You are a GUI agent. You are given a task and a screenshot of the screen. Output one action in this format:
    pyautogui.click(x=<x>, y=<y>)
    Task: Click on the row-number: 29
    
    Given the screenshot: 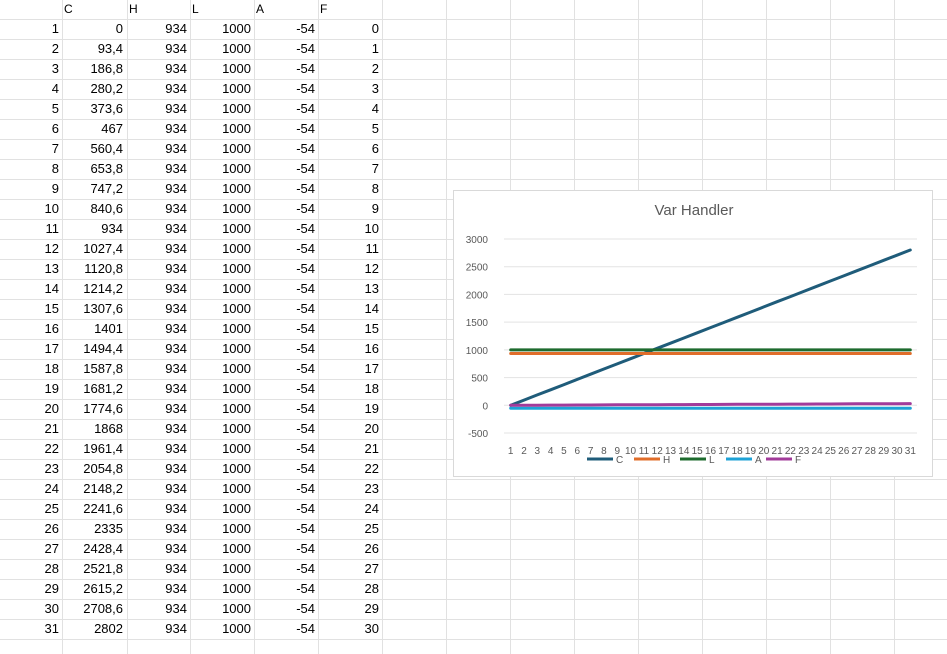 What is the action you would take?
    pyautogui.click(x=51, y=588)
    